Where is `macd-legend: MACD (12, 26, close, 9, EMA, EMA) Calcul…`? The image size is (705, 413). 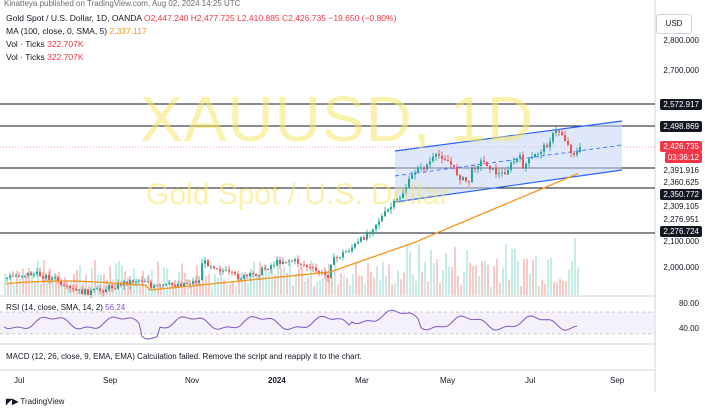
macd-legend: MACD (12, 26, close, 9, EMA, EMA) Calcul… is located at coordinates (184, 356).